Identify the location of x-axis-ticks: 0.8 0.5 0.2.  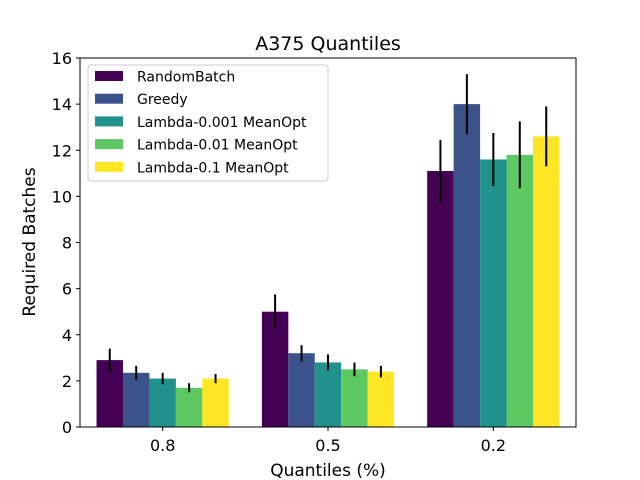
(328, 441).